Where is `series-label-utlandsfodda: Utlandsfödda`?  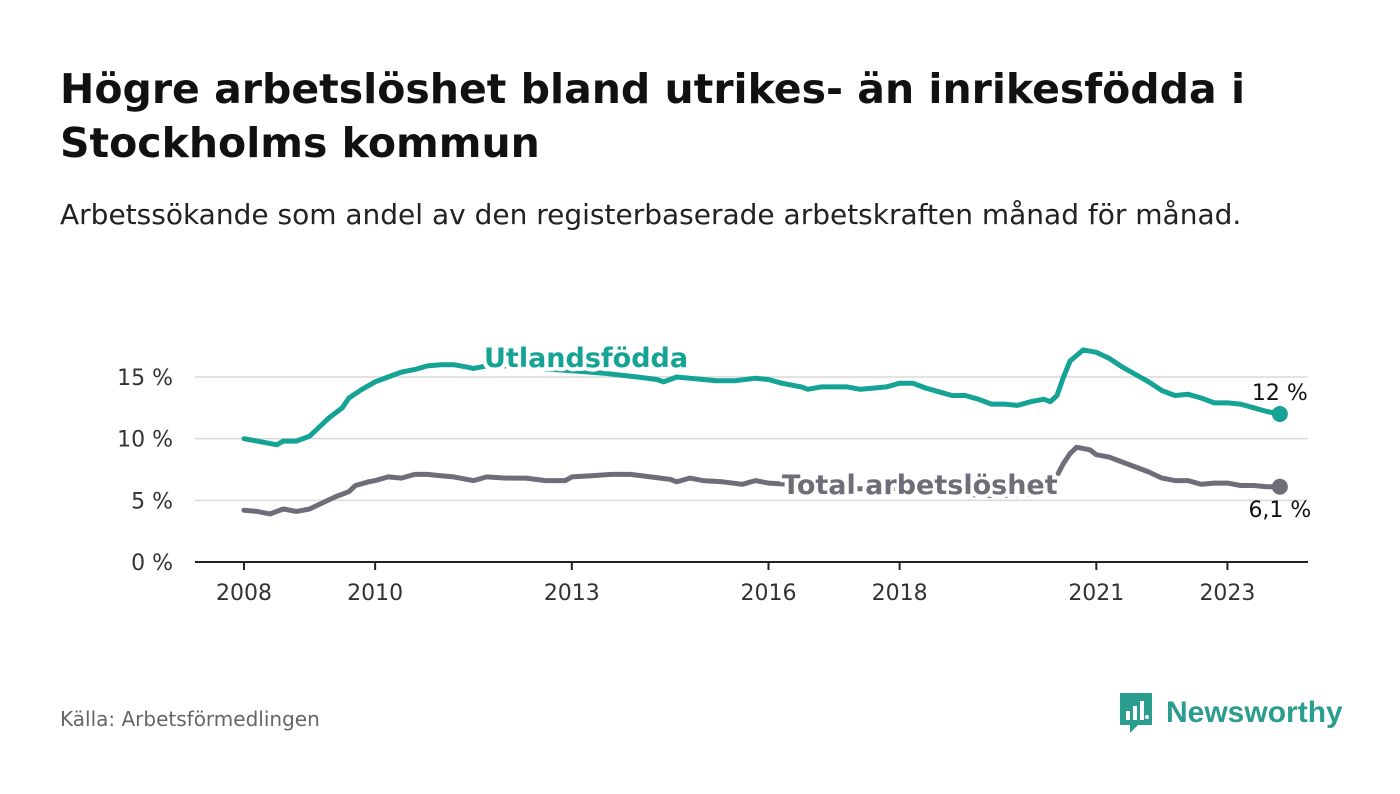 series-label-utlandsfodda: Utlandsfödda is located at coordinates (586, 358).